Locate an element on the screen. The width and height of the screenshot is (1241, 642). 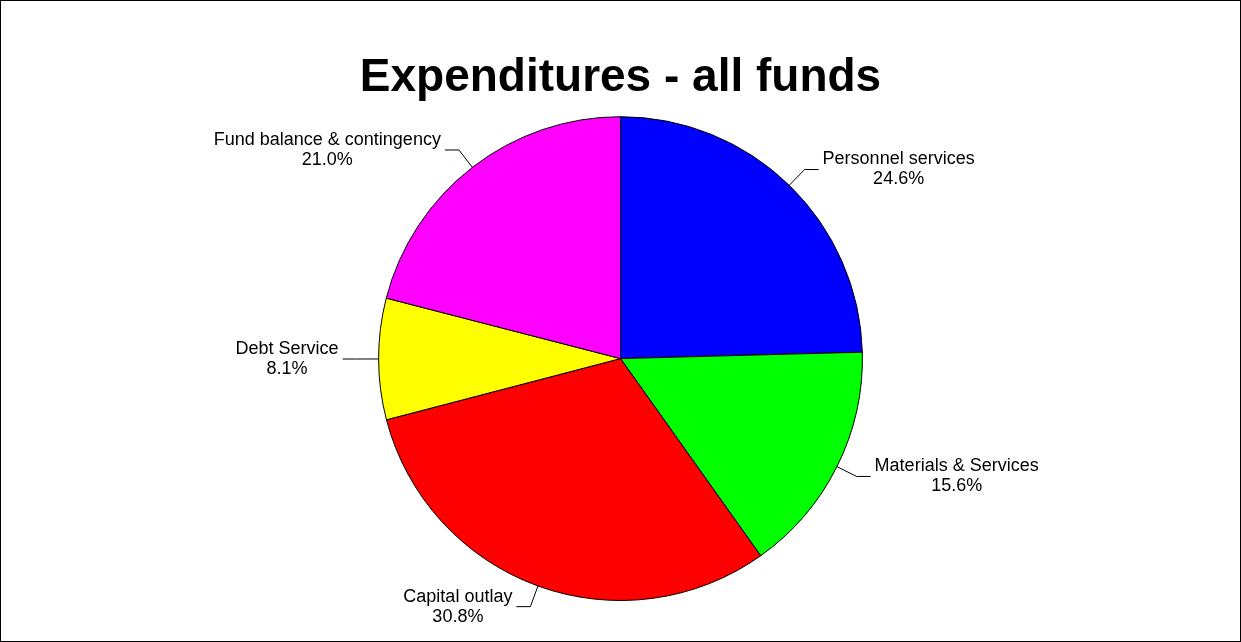
data-label: 21.0% is located at coordinates (327, 158).